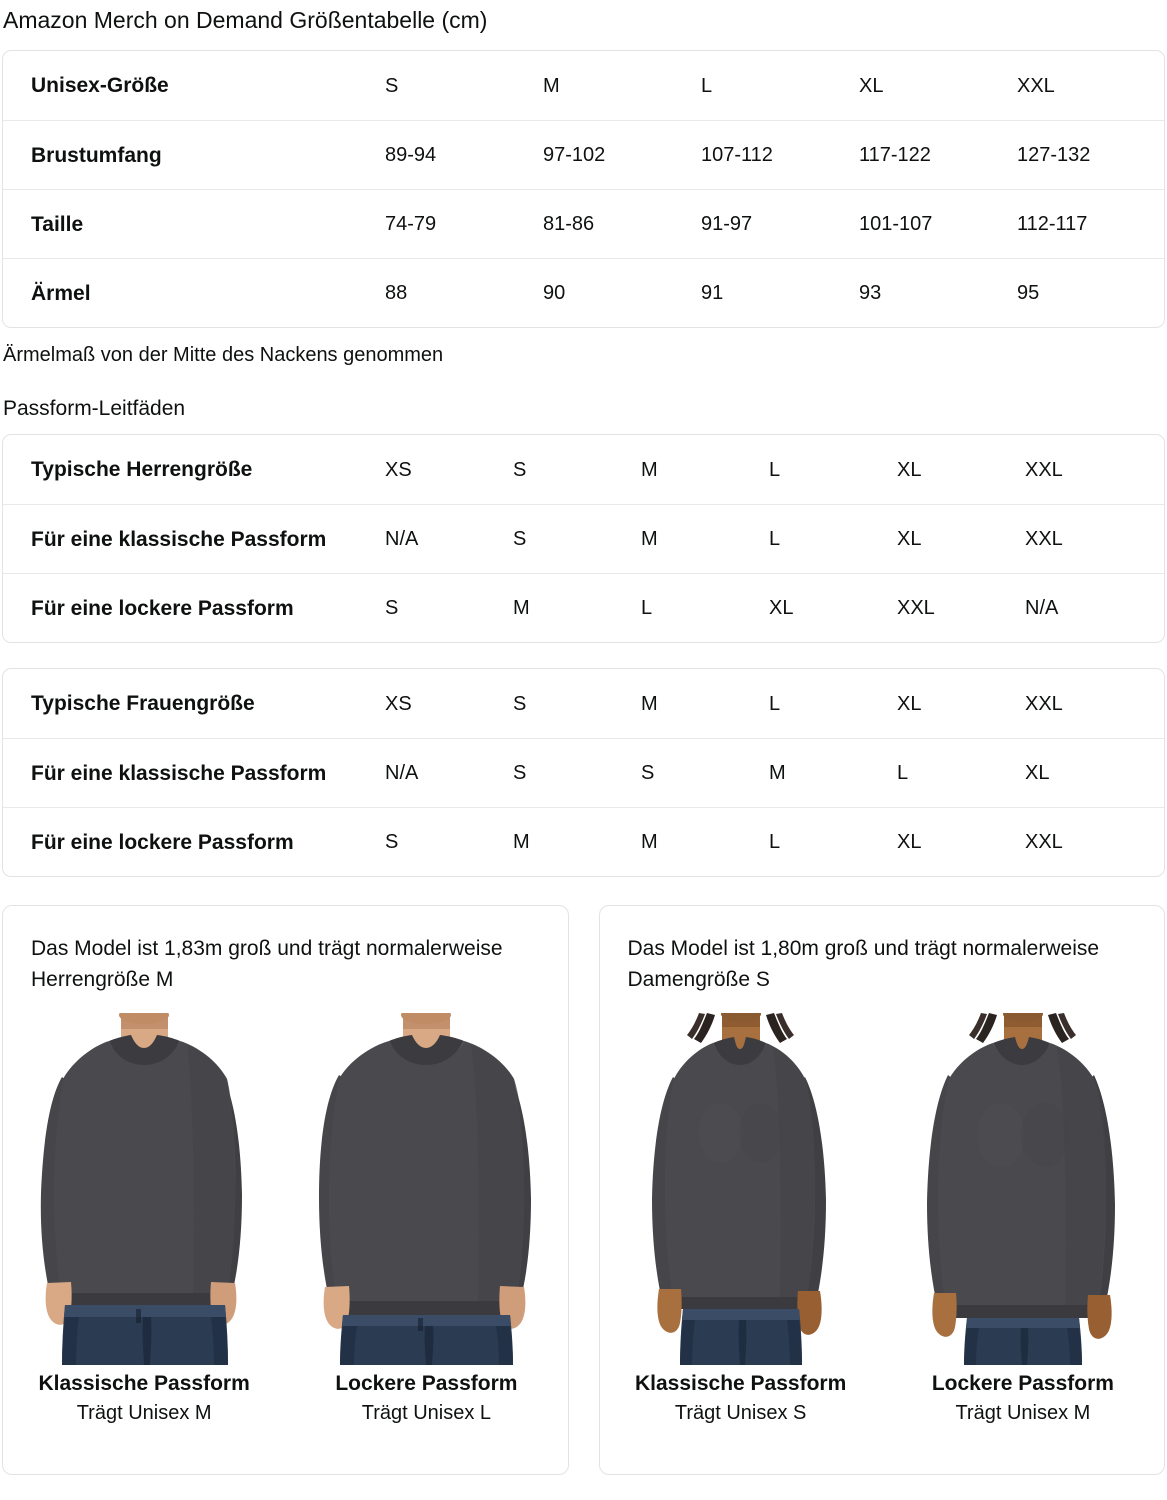 The image size is (1167, 1500). I want to click on row-values: N/A S S M L XL, so click(774, 773).